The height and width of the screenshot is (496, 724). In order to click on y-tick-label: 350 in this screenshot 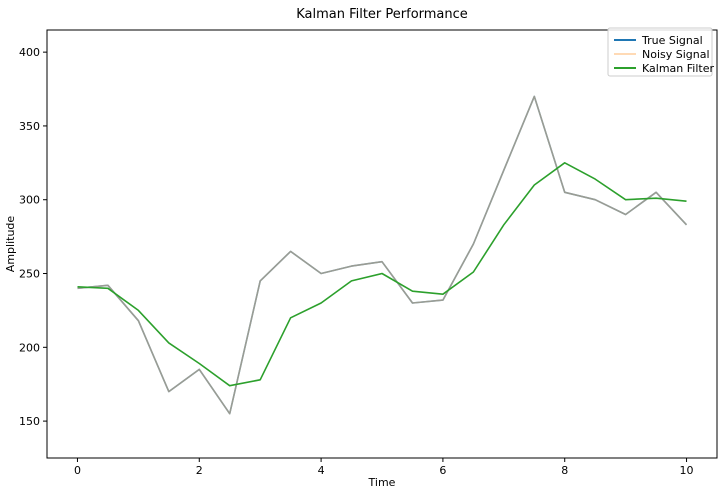, I will do `click(29, 126)`.